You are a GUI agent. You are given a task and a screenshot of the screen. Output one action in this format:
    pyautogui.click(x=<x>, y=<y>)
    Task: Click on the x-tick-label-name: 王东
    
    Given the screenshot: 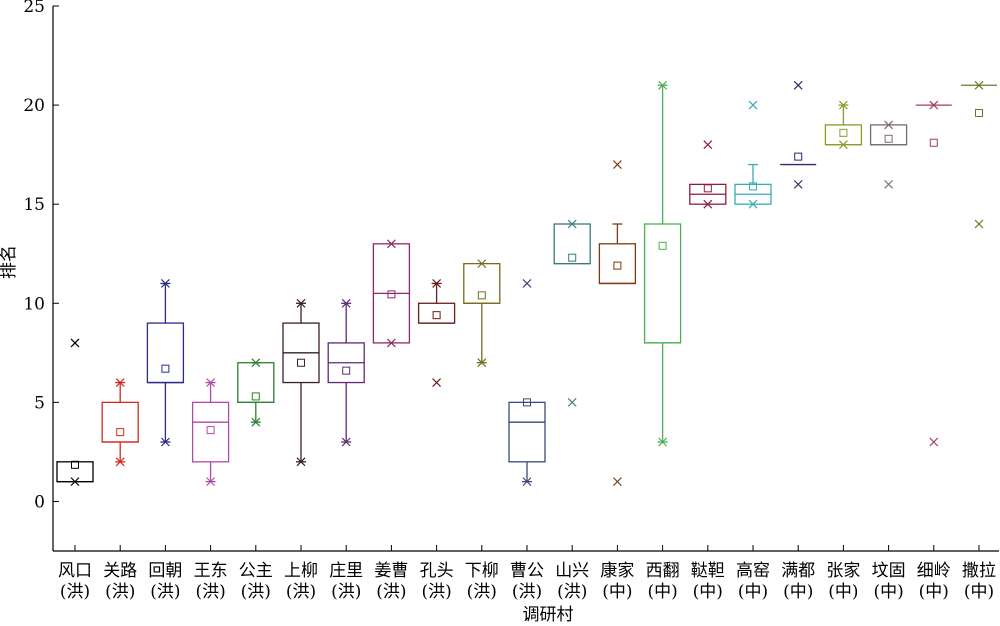 What is the action you would take?
    pyautogui.click(x=211, y=571)
    